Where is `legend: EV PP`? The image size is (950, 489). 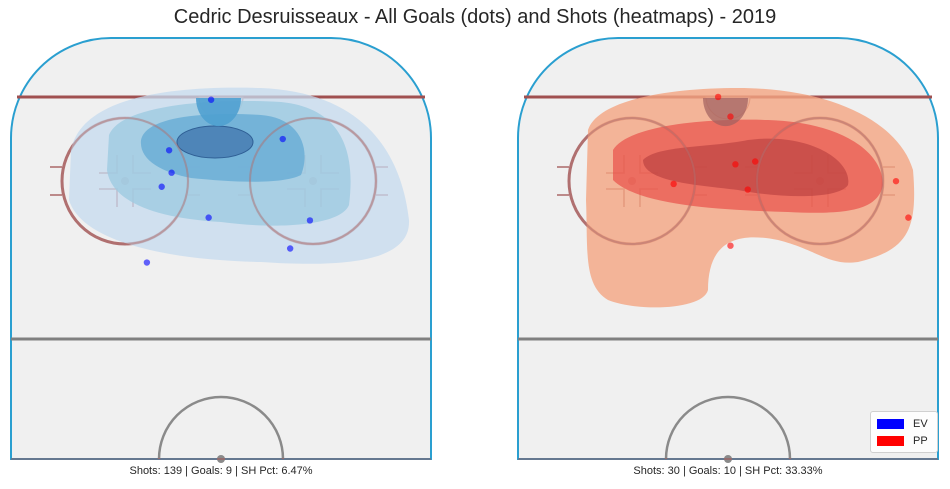 legend: EV PP is located at coordinates (904, 432).